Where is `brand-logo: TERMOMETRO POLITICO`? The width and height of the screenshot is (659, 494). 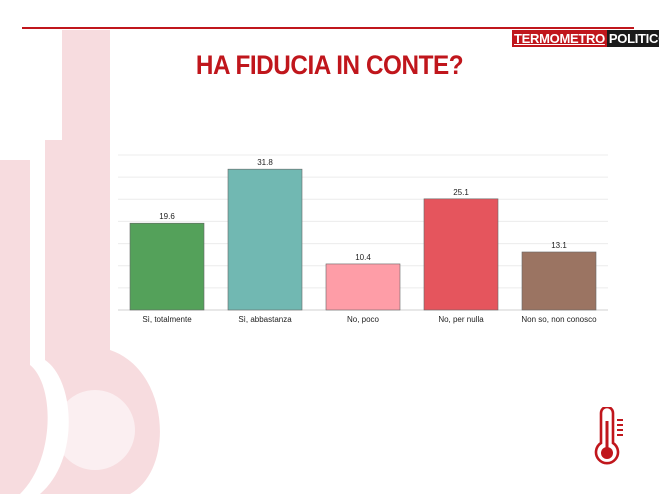
brand-logo: TERMOMETRO POLITICO is located at coordinates (585, 38).